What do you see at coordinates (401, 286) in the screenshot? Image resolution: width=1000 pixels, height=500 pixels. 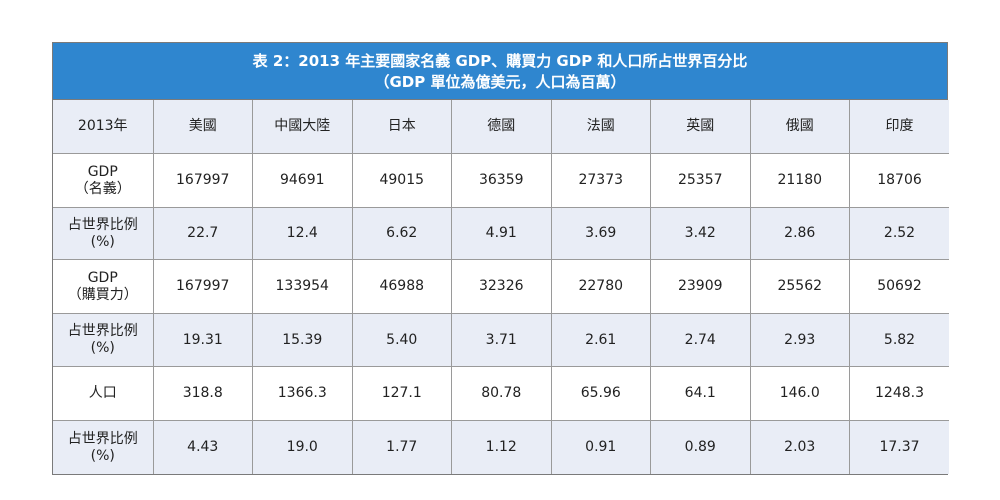 I see `table-cell: 46988` at bounding box center [401, 286].